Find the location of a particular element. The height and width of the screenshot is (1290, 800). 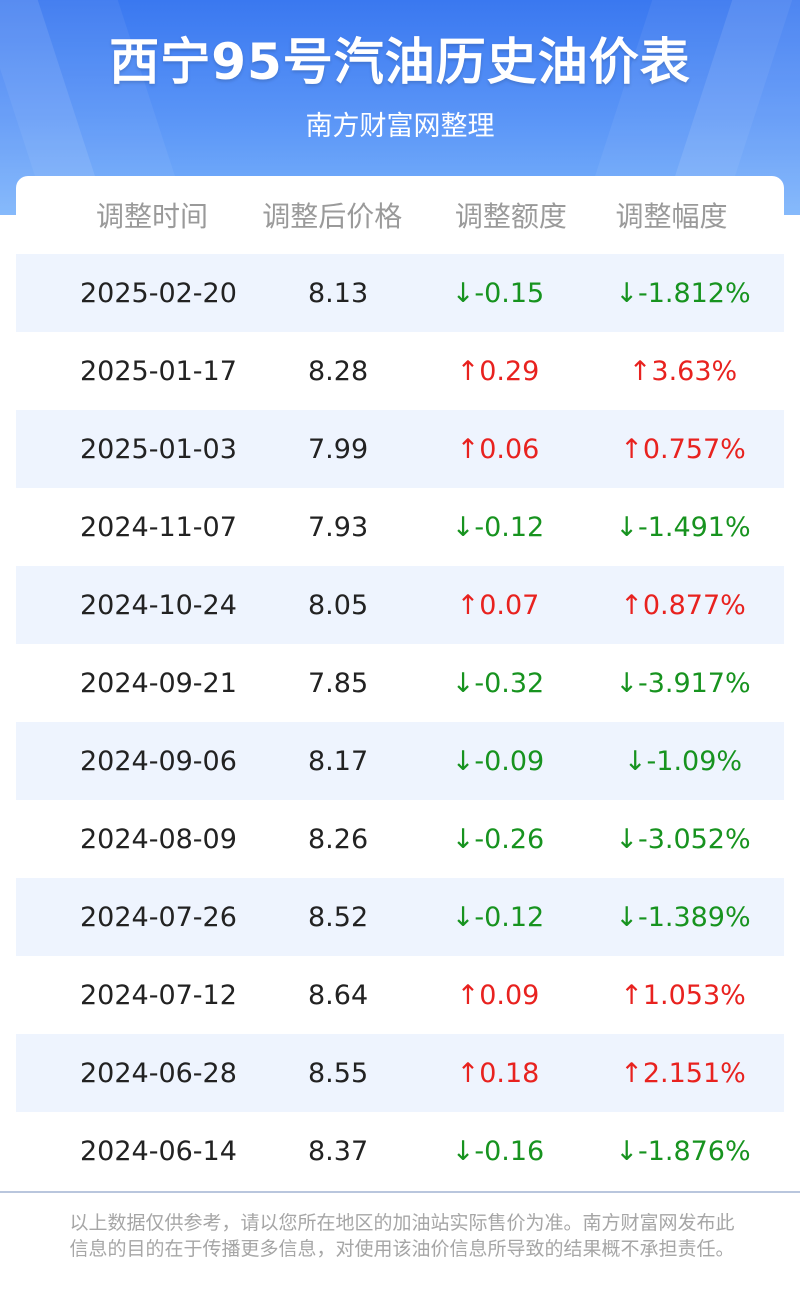

cell-price: 8.37 is located at coordinates (338, 1151).